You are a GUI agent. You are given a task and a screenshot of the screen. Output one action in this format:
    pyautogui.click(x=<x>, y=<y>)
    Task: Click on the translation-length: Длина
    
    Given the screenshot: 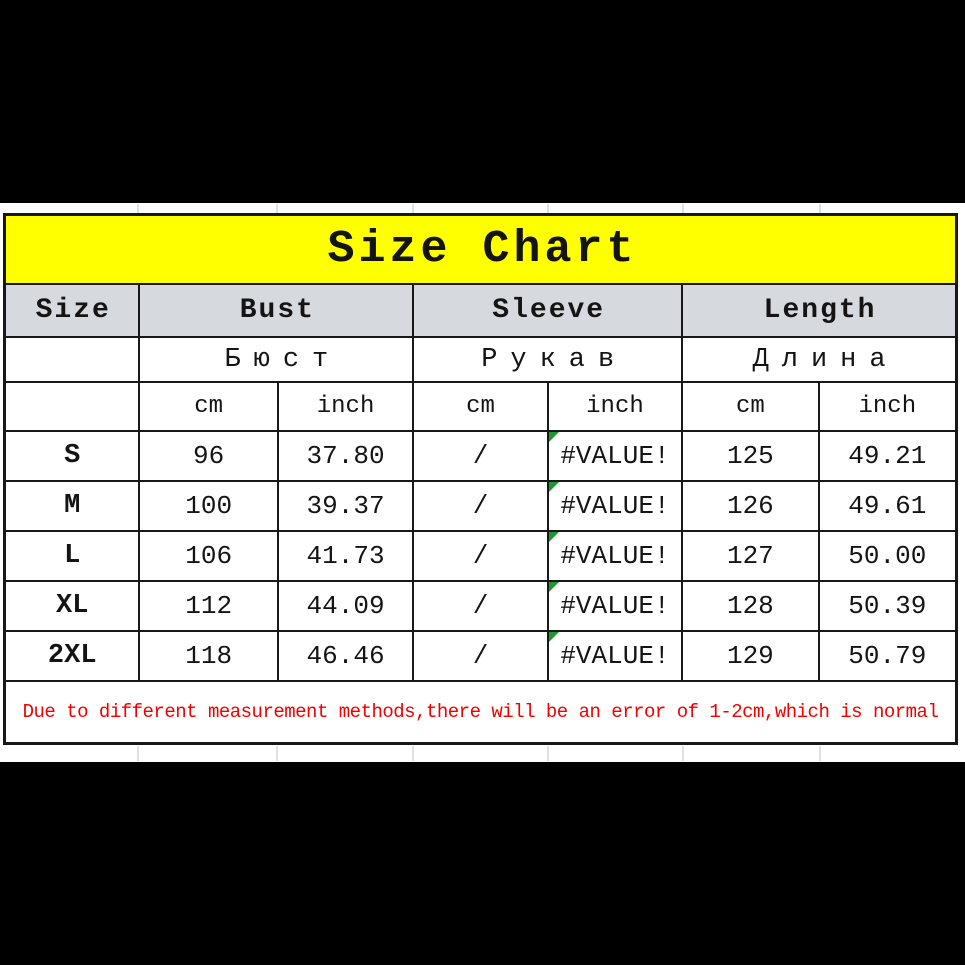 What is the action you would take?
    pyautogui.click(x=819, y=359)
    